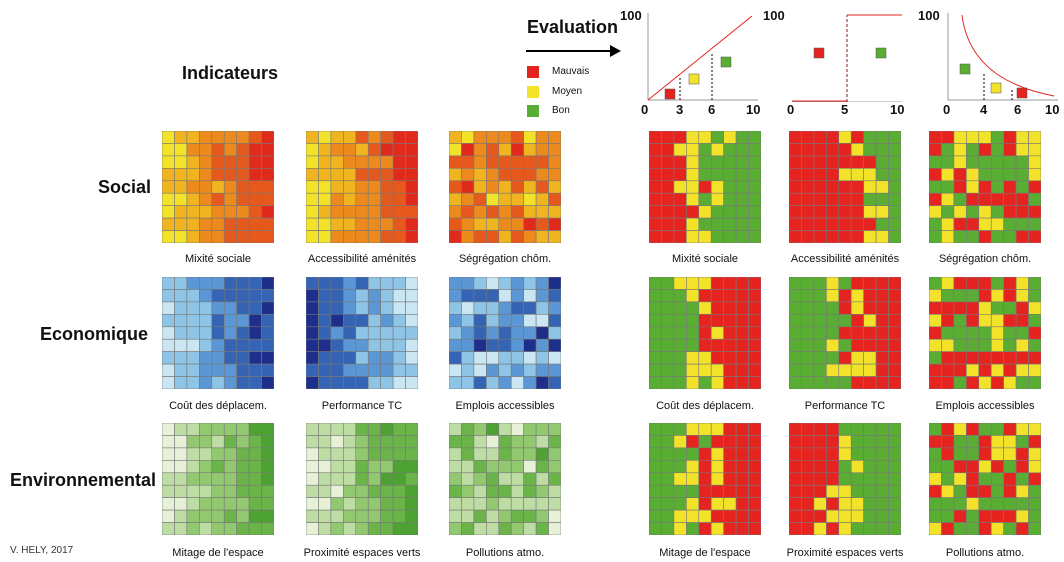 The width and height of the screenshot is (1064, 562). Describe the element at coordinates (984, 109) in the screenshot. I see `mini-chart-inverse-tick-4: 4` at that location.